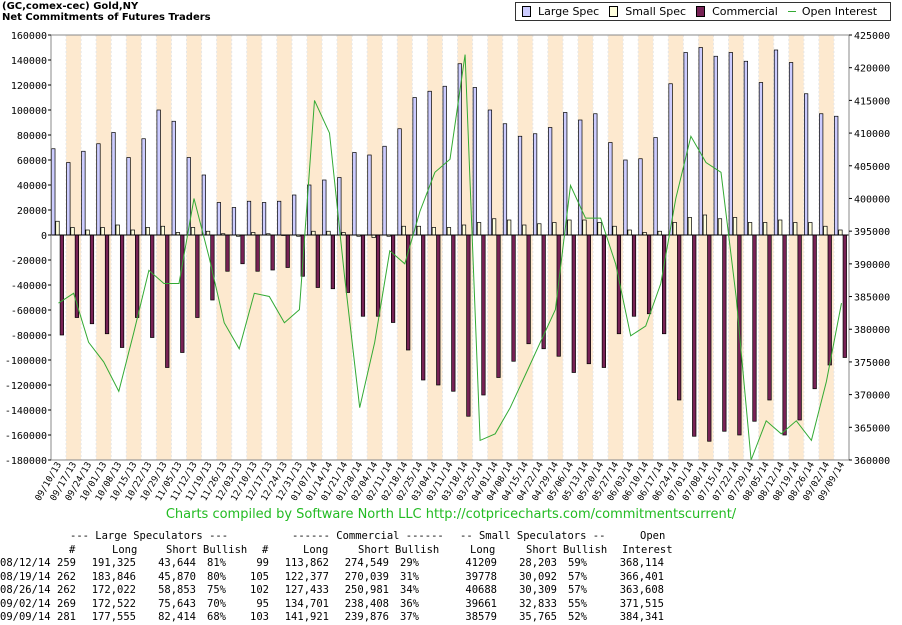 The image size is (902, 625). What do you see at coordinates (872, 298) in the screenshot?
I see `right-tick-label: 385000` at bounding box center [872, 298].